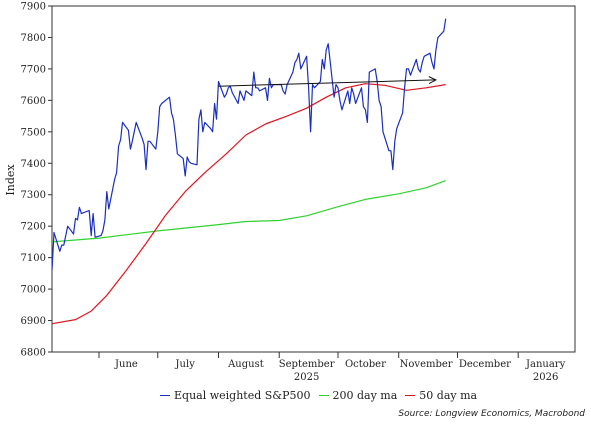 Image resolution: width=591 pixels, height=432 pixels. Describe the element at coordinates (165, 395) in the screenshot. I see `legend-swatch-blue` at that location.